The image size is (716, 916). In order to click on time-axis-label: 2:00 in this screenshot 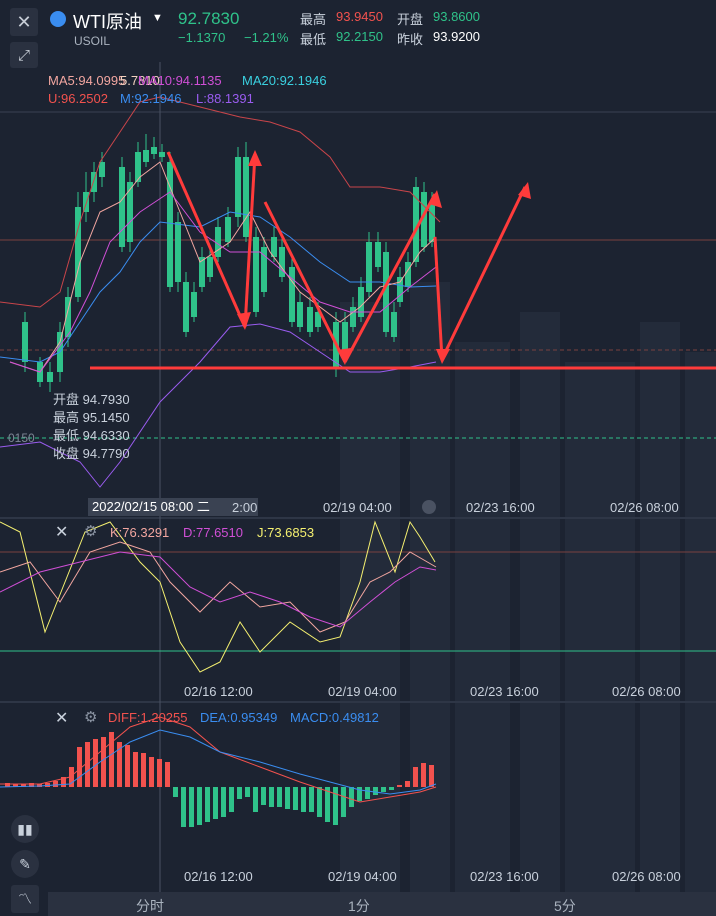, I will do `click(245, 507)`.